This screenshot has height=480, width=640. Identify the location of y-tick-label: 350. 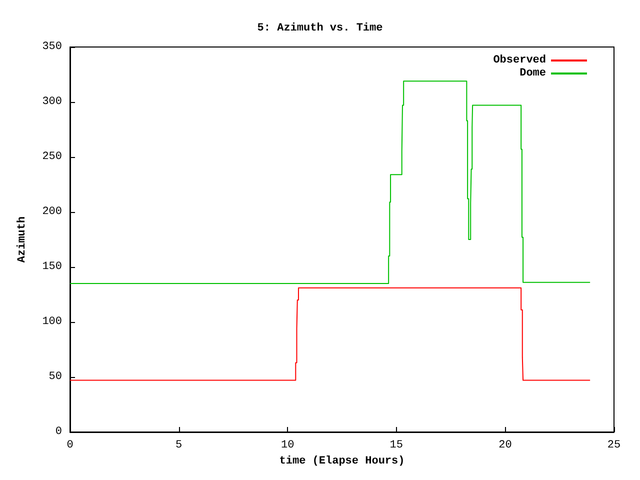
(52, 47).